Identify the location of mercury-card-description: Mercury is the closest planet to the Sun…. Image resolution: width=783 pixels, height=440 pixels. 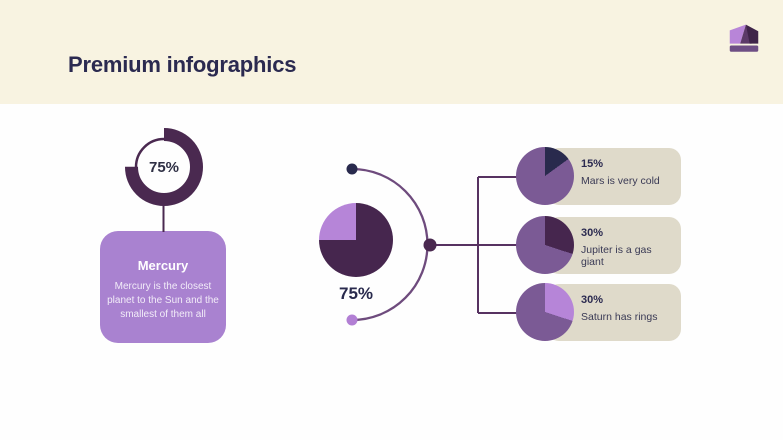
(163, 300).